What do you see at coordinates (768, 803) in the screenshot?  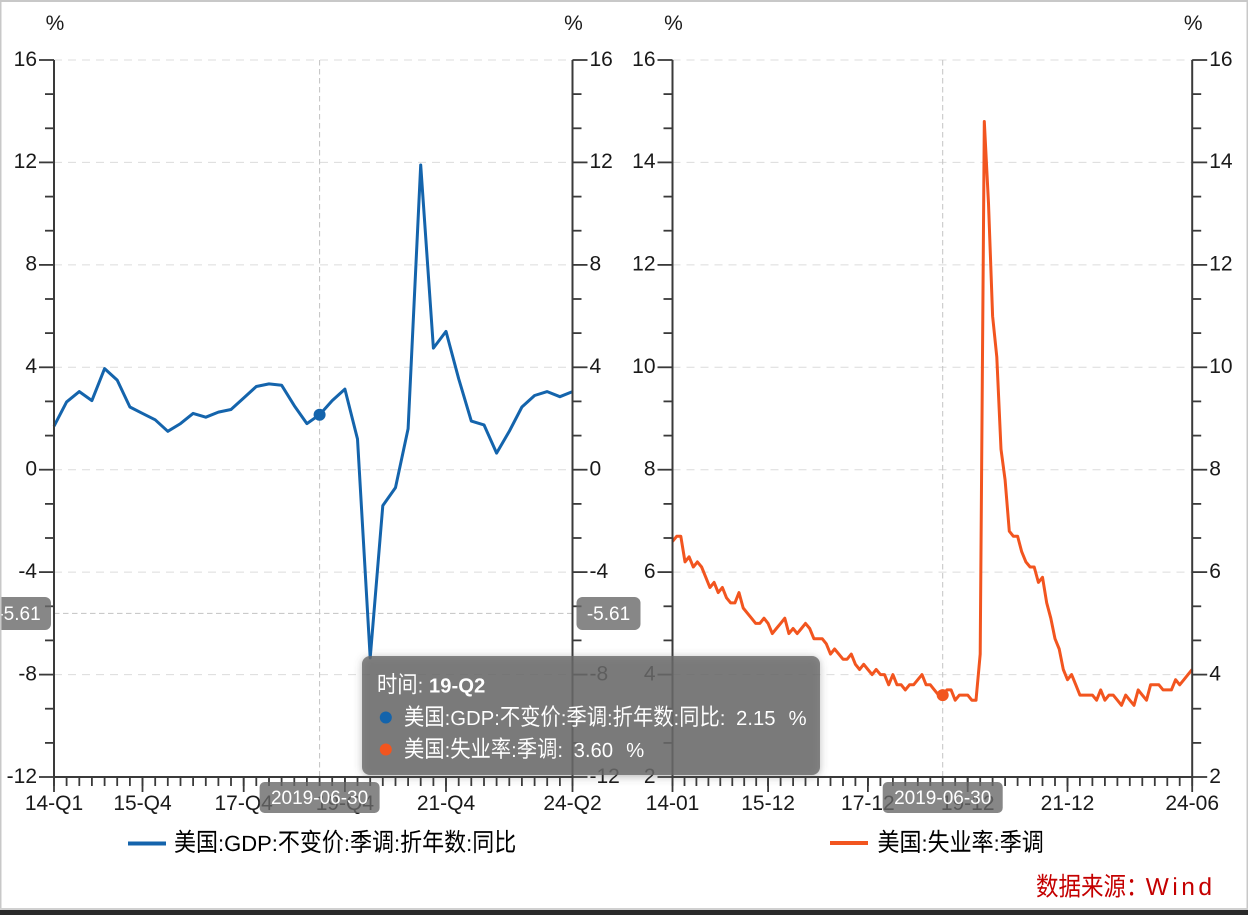 I see `svg-text: 15-12` at bounding box center [768, 803].